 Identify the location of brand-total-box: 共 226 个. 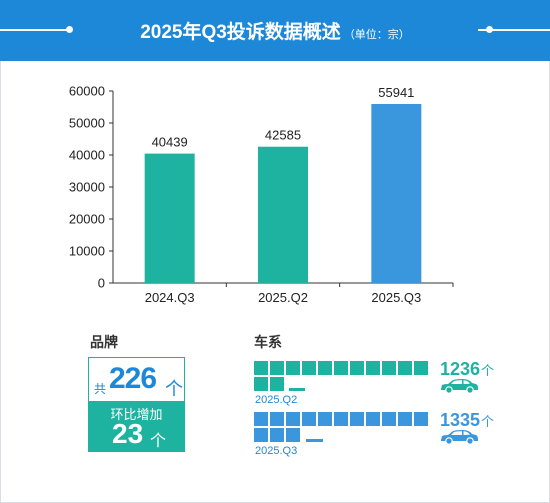
(136, 380).